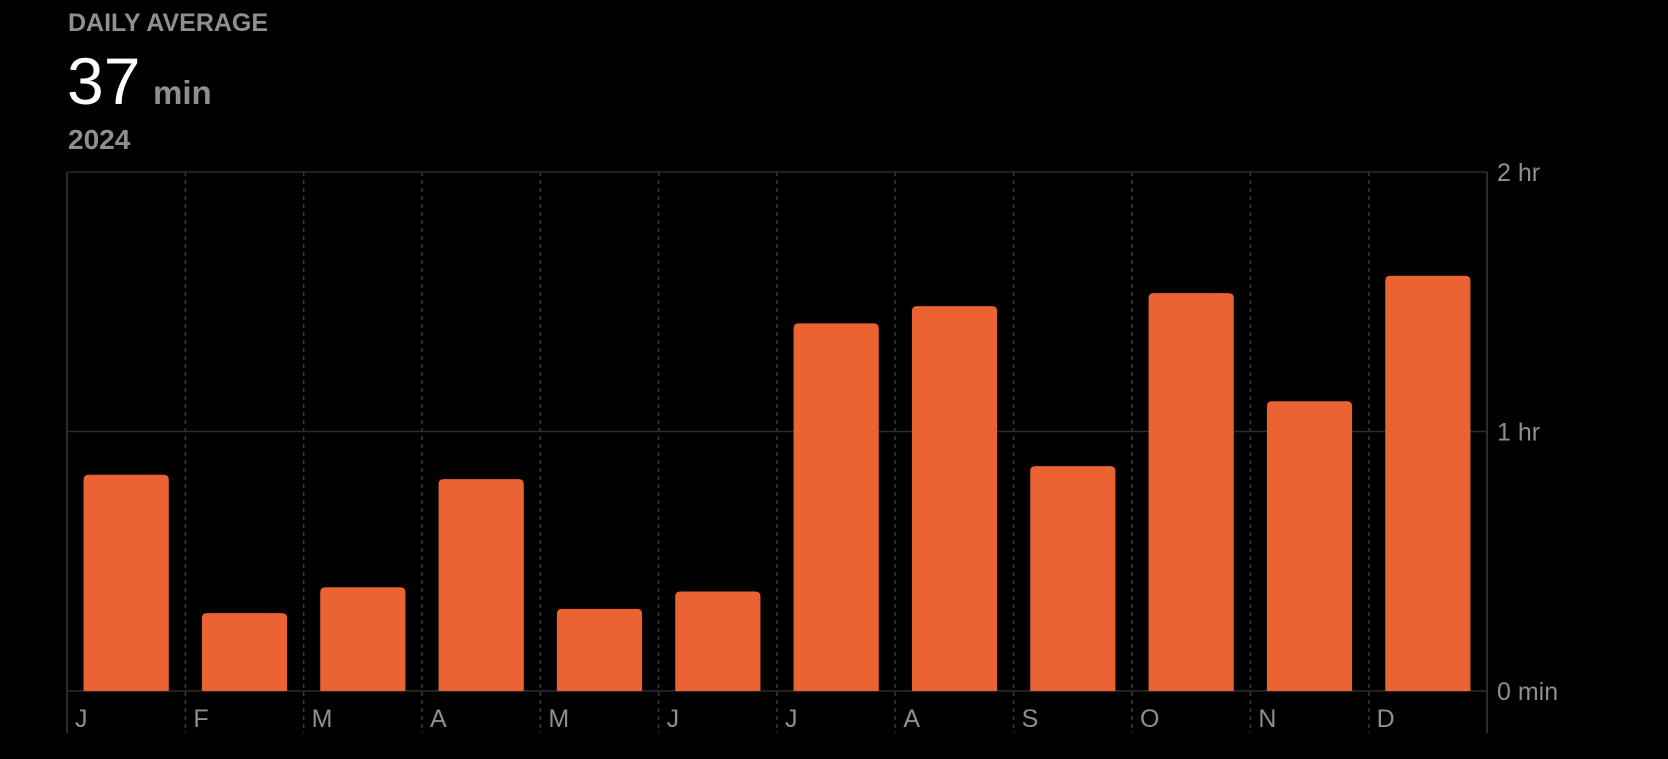 The height and width of the screenshot is (759, 1668). Describe the element at coordinates (1267, 719) in the screenshot. I see `x-tick-label: N` at that location.